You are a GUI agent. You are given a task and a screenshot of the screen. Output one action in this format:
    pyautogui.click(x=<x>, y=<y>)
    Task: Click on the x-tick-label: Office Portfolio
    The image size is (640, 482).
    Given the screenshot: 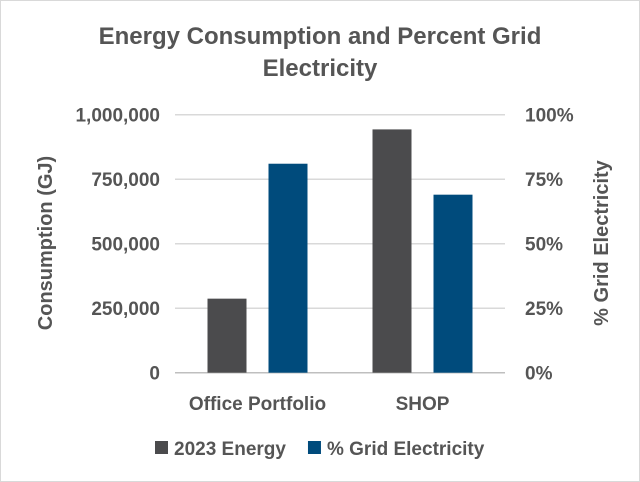 What is the action you would take?
    pyautogui.click(x=257, y=404)
    